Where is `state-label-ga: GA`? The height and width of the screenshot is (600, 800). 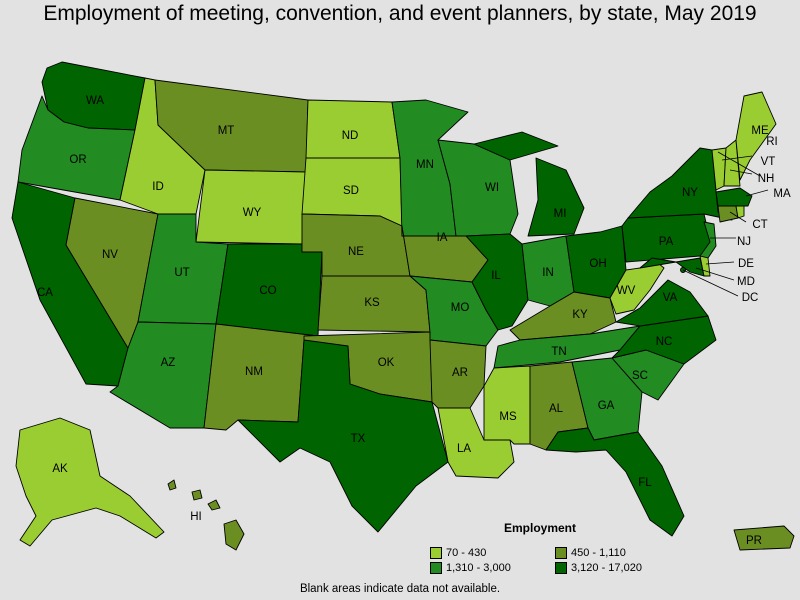 state-label-ga: GA is located at coordinates (606, 406).